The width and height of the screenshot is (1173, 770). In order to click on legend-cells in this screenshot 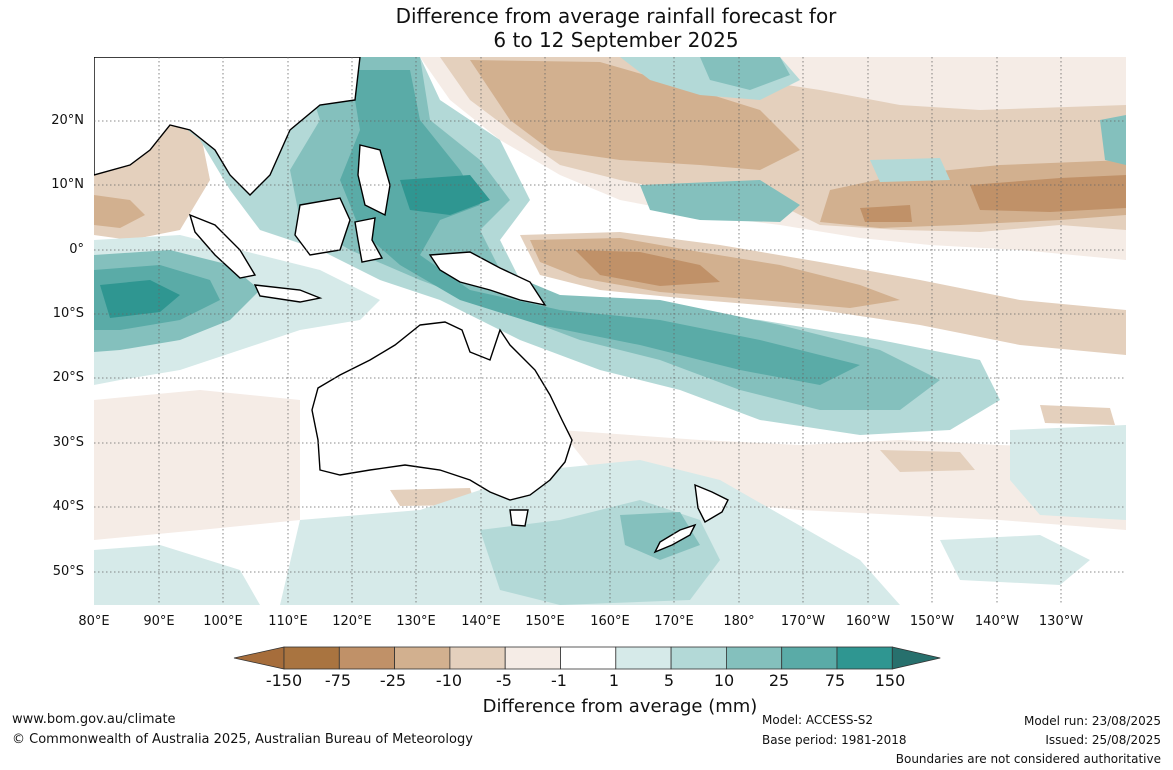, I will do `click(587, 658)`.